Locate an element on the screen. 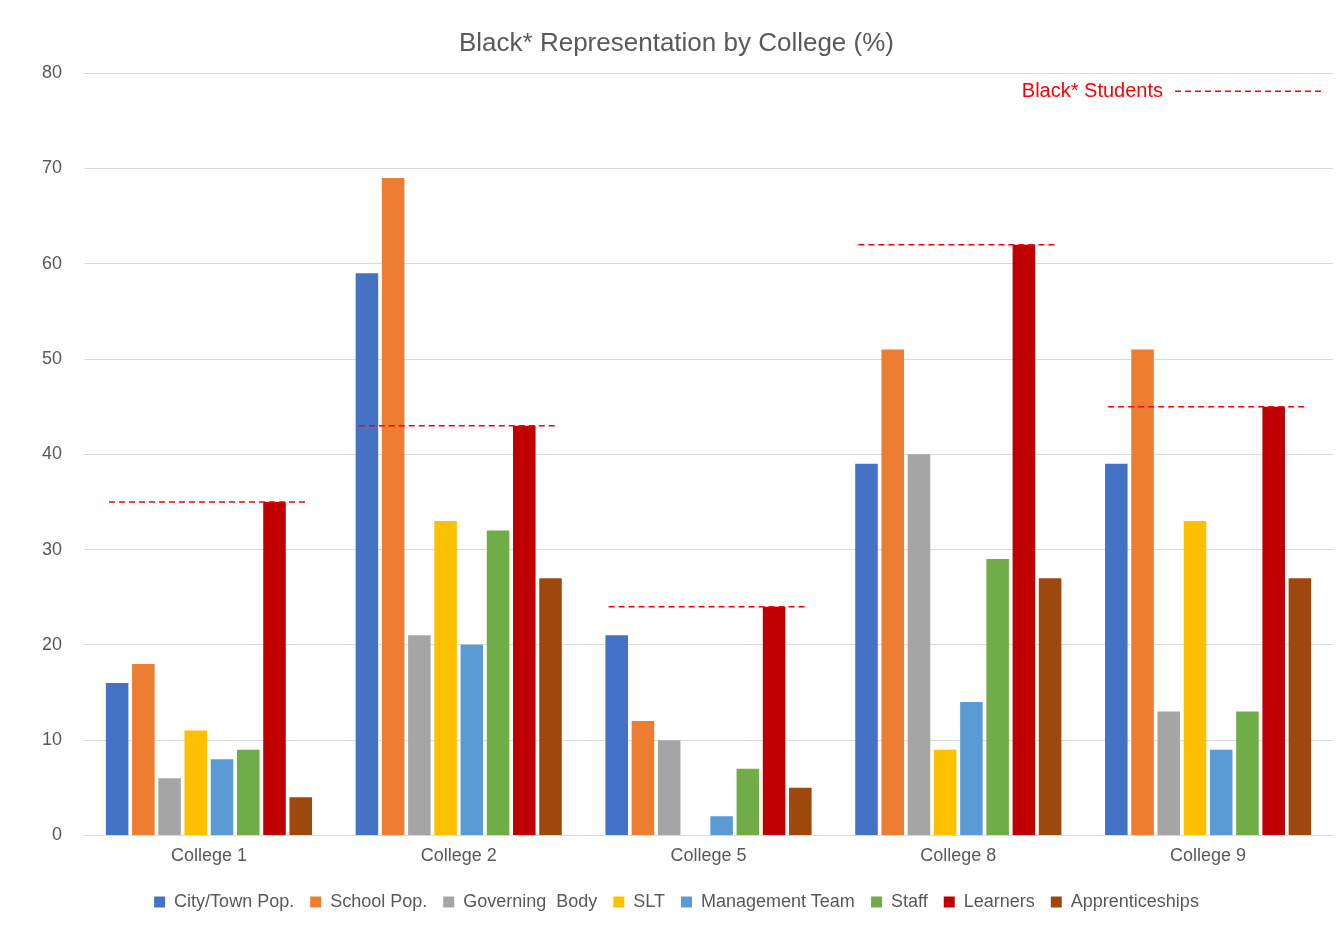  y-tick-label: 70 is located at coordinates (52, 167).